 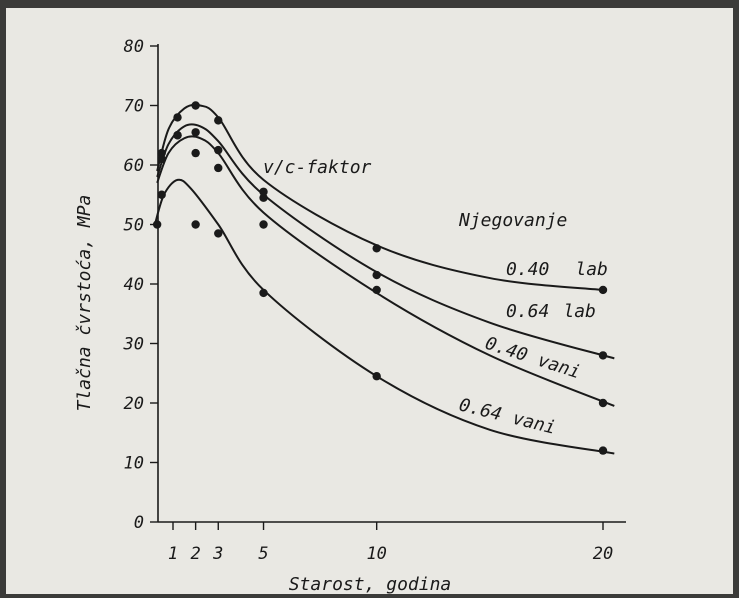 I want to click on x-tick-label-5: 5, so click(x=263, y=554).